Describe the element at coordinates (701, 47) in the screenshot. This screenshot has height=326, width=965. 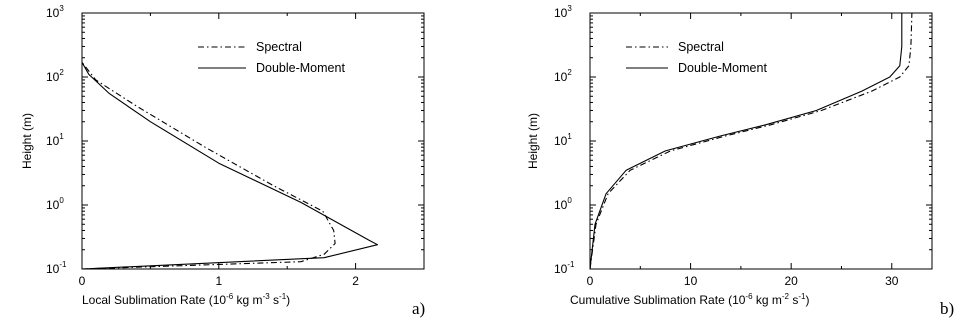
I see `legend-label-spectral-b: Spectral` at that location.